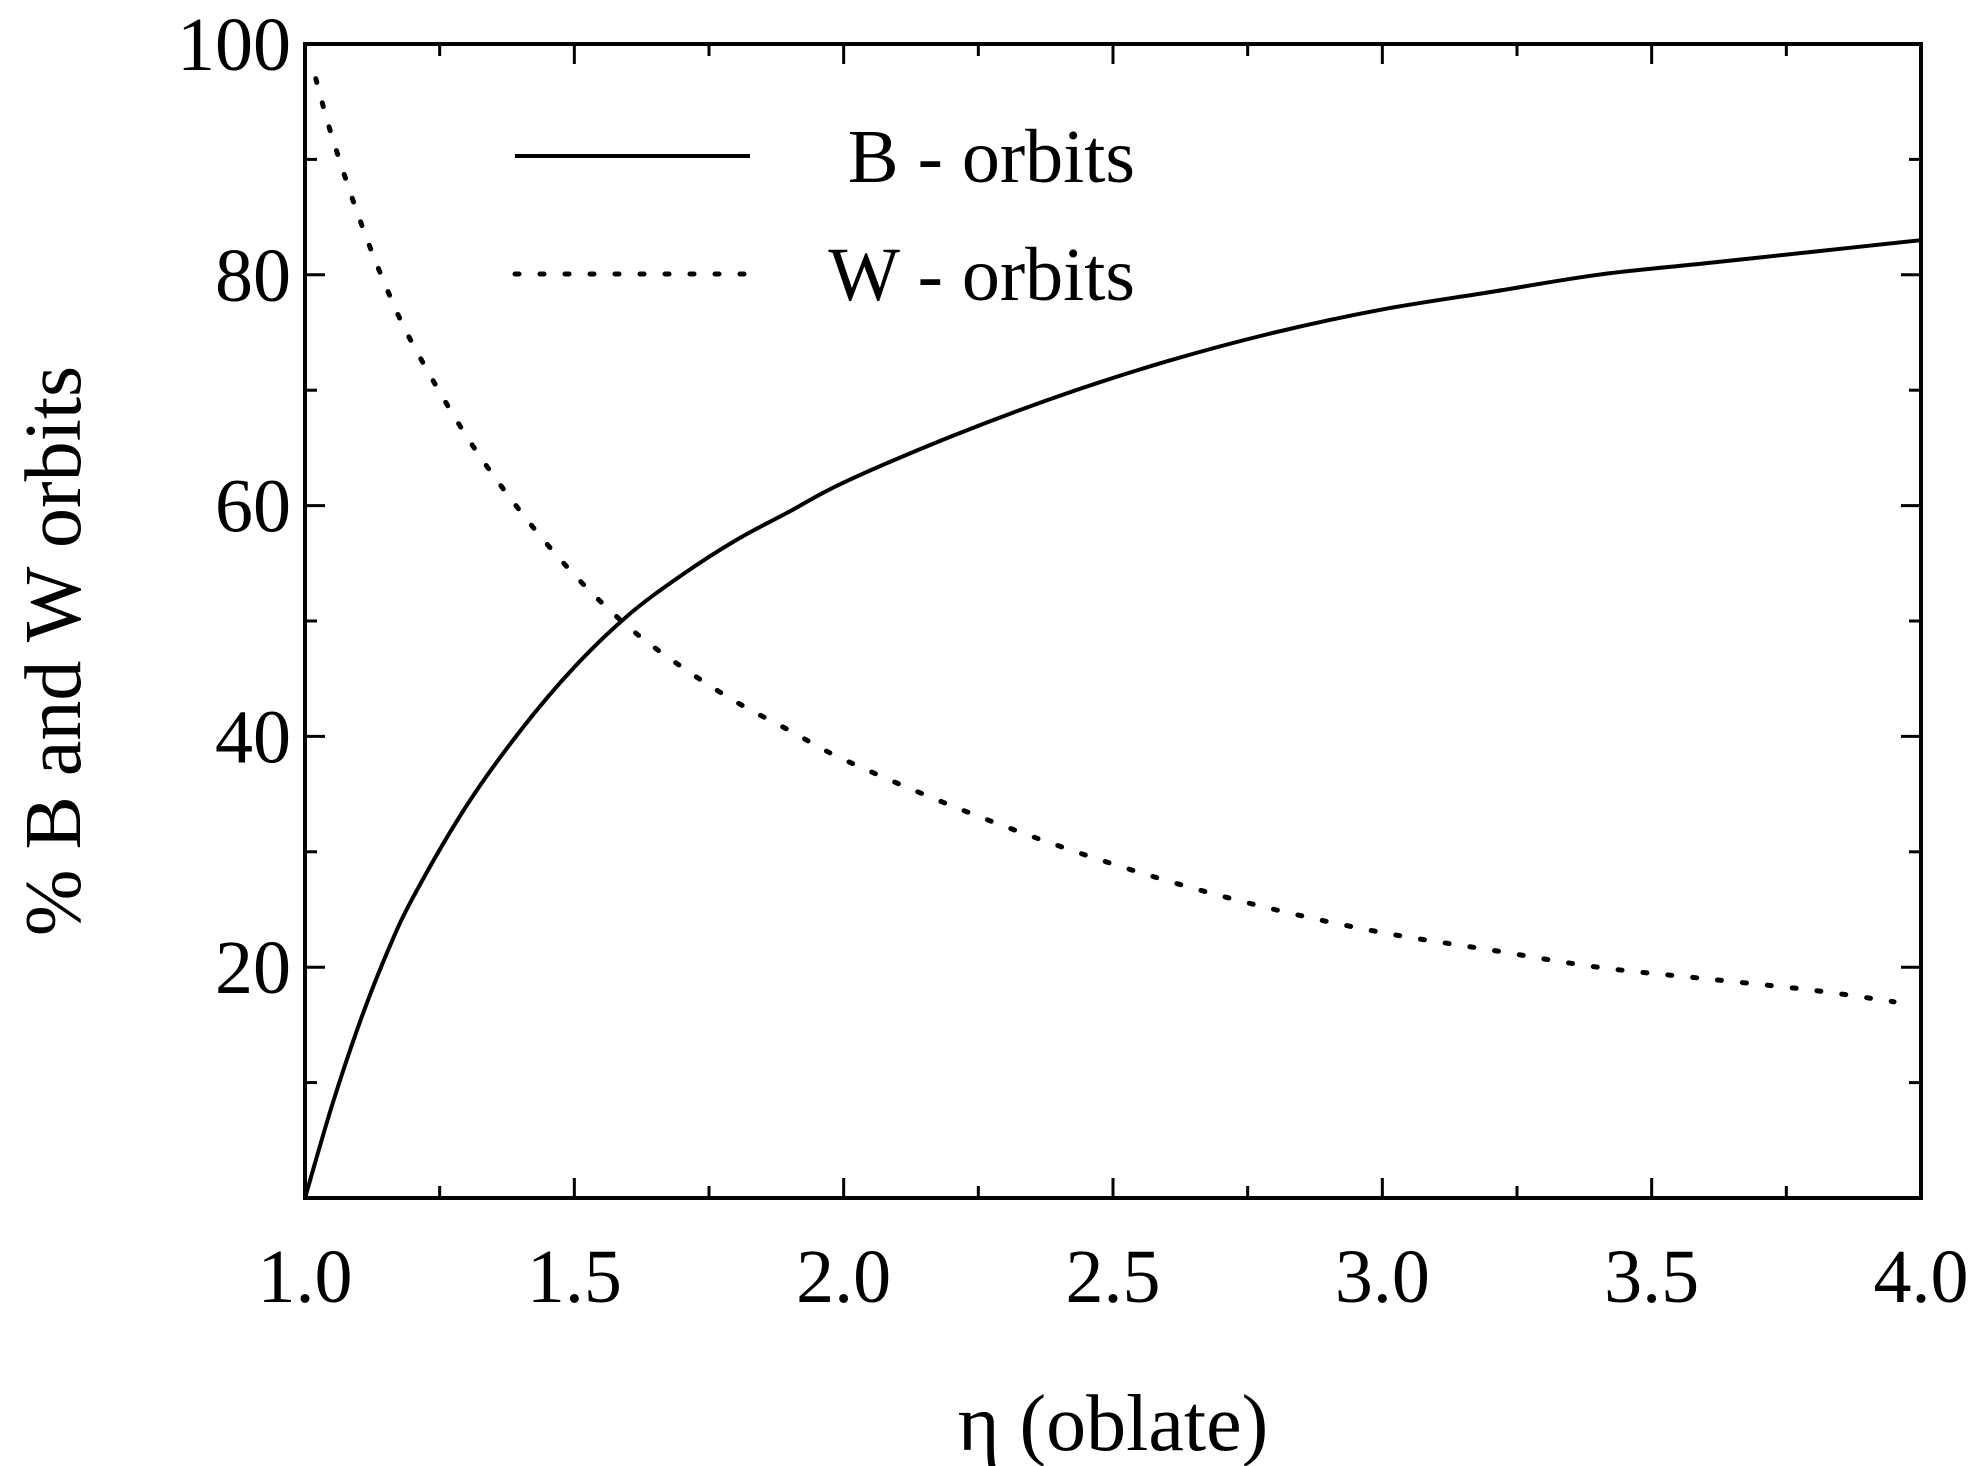 The image size is (1981, 1466). I want to click on x-tick-label: 1.5, so click(574, 1277).